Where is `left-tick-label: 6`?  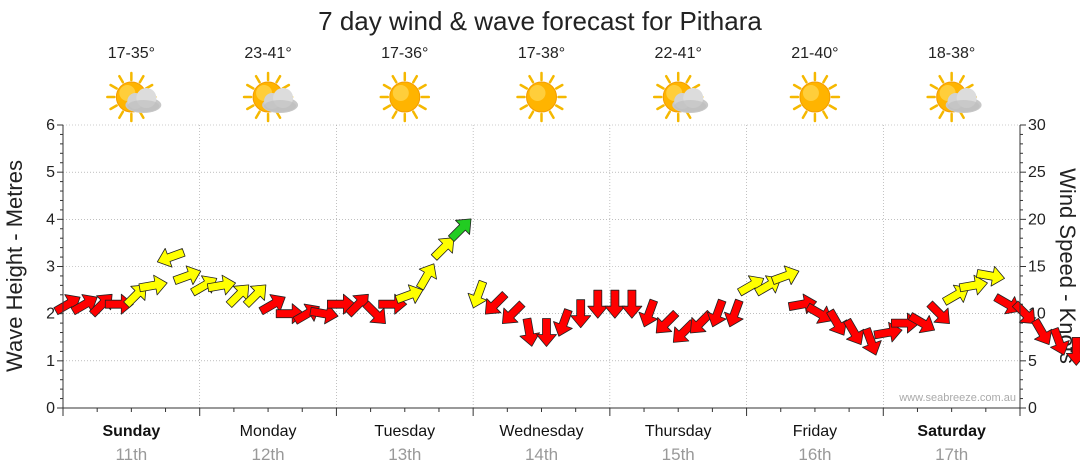
left-tick-label: 6 is located at coordinates (50, 125).